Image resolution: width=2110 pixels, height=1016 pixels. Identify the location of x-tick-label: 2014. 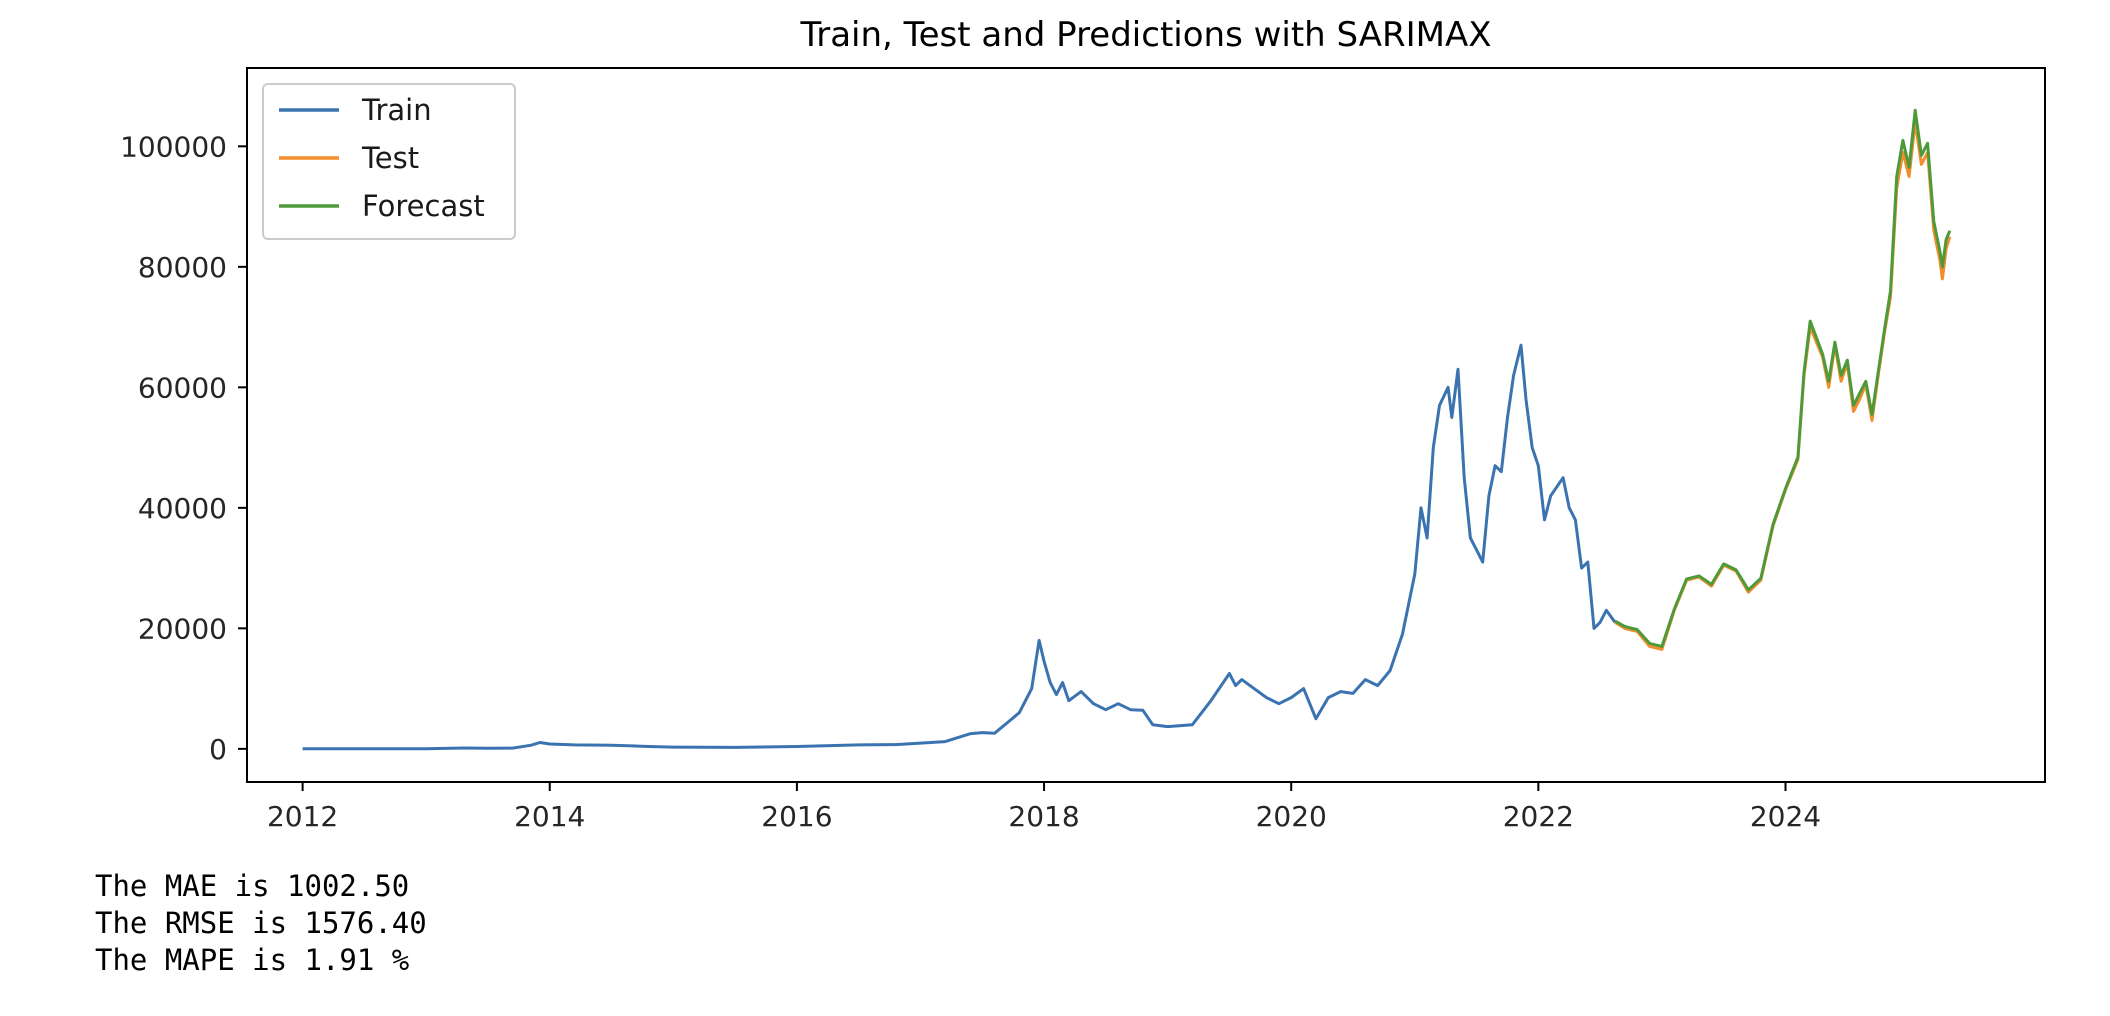
(549, 816).